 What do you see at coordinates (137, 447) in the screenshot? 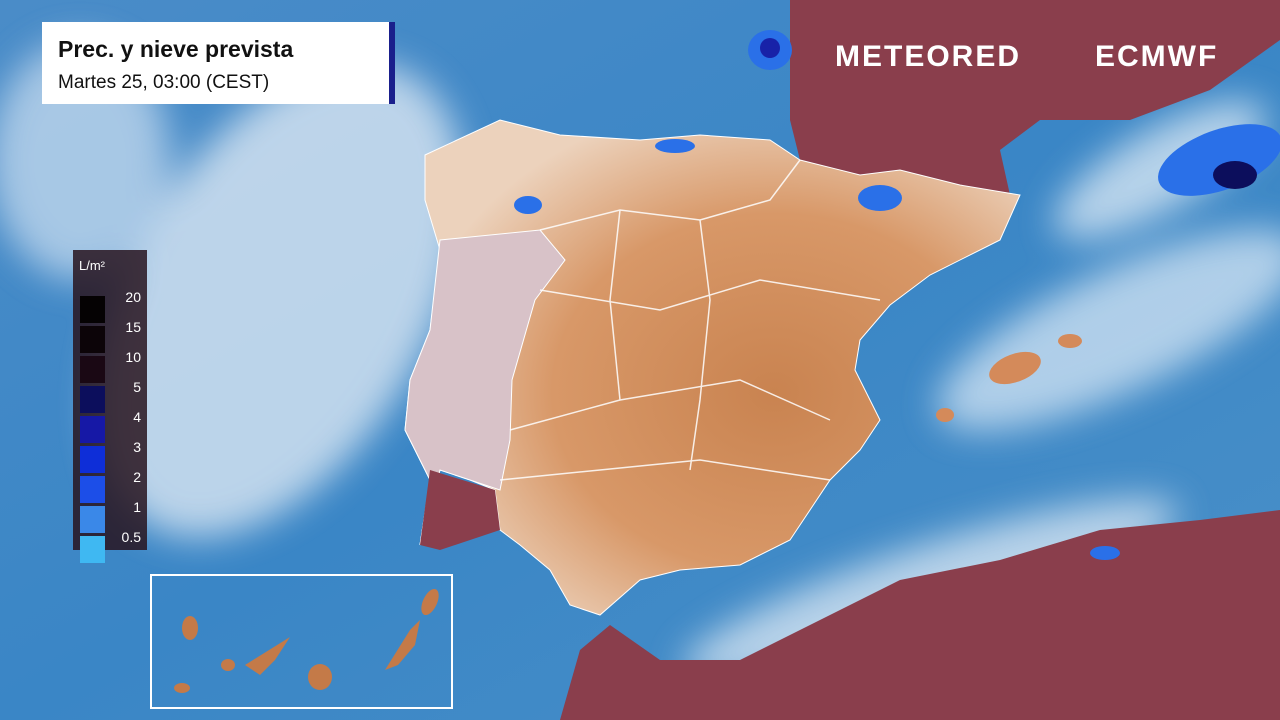
I see `legend-label: 3` at bounding box center [137, 447].